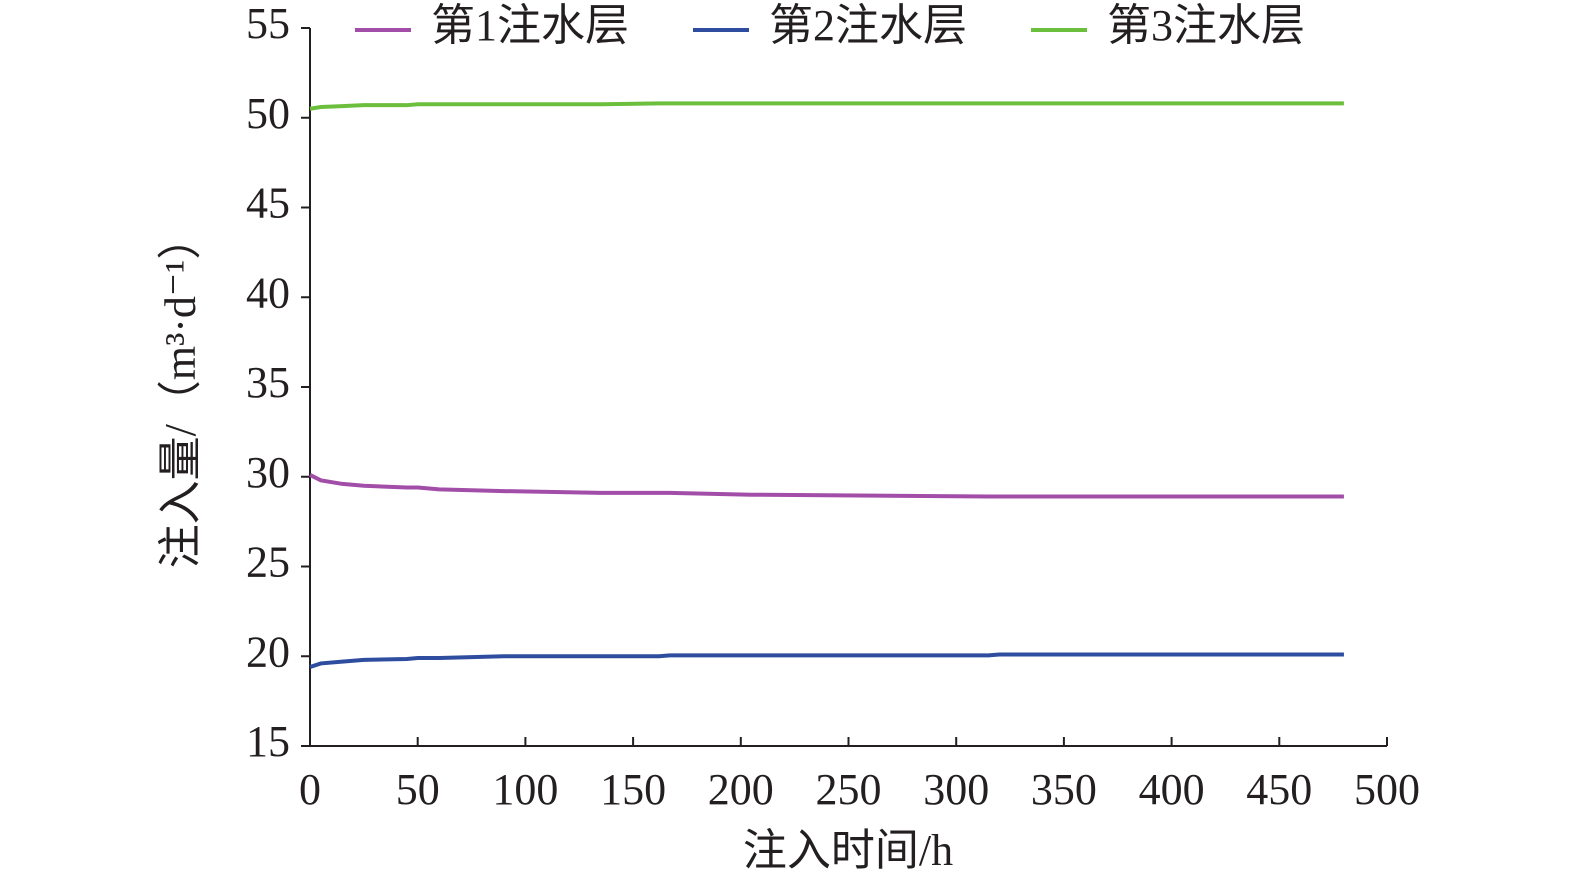 The height and width of the screenshot is (893, 1575). I want to click on x-tick-label: 500, so click(1387, 789).